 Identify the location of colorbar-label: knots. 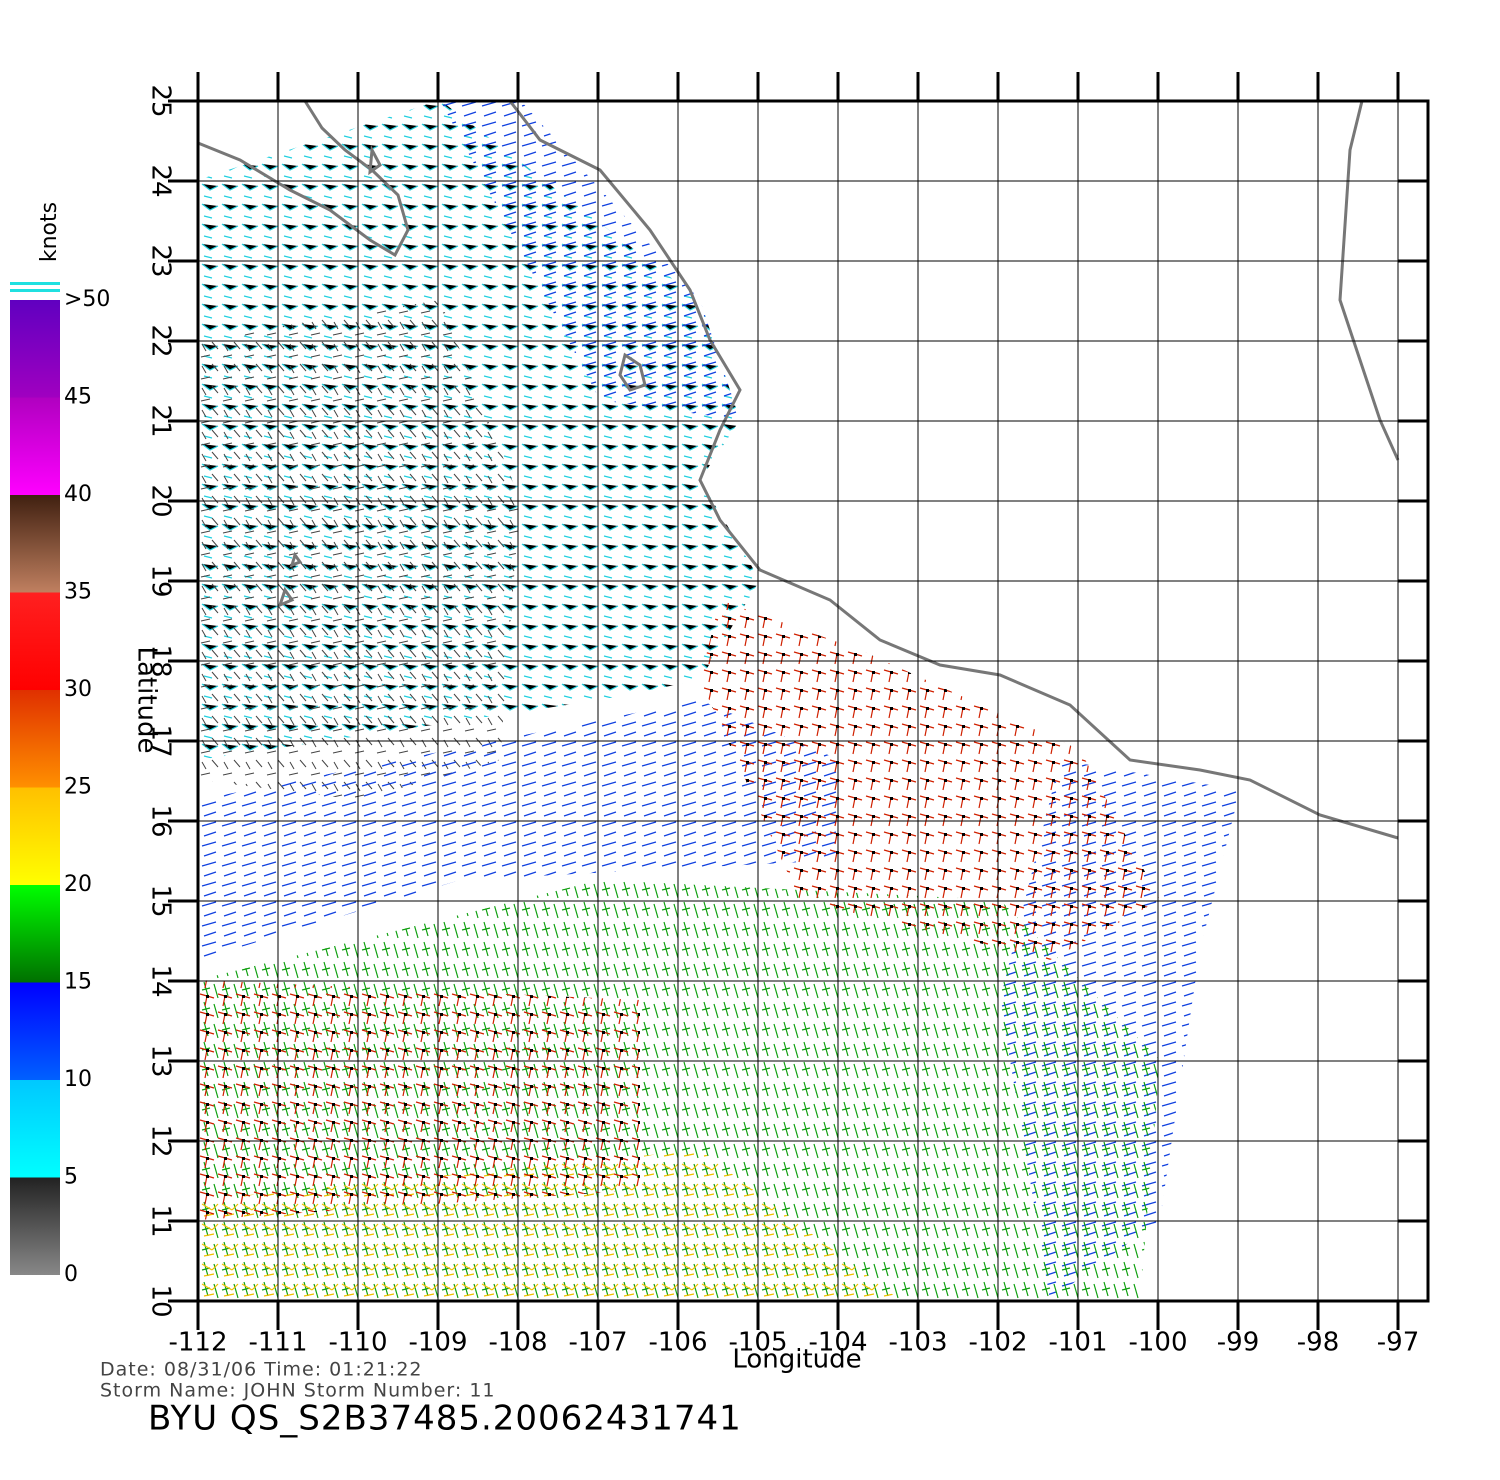
(49, 232).